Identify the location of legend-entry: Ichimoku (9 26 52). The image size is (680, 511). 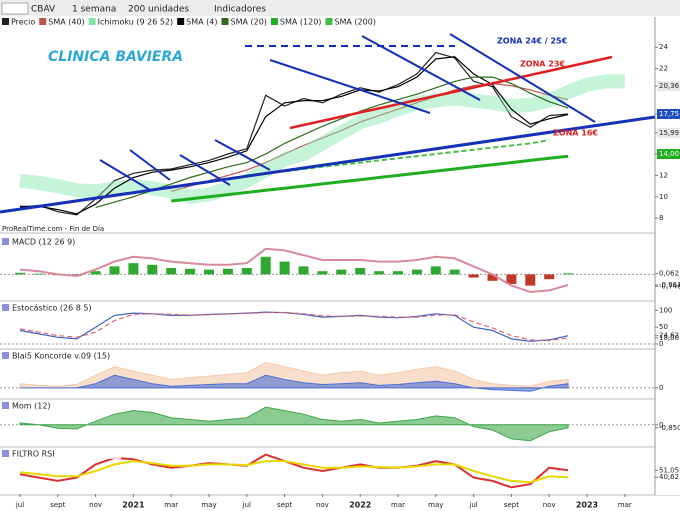
(136, 22).